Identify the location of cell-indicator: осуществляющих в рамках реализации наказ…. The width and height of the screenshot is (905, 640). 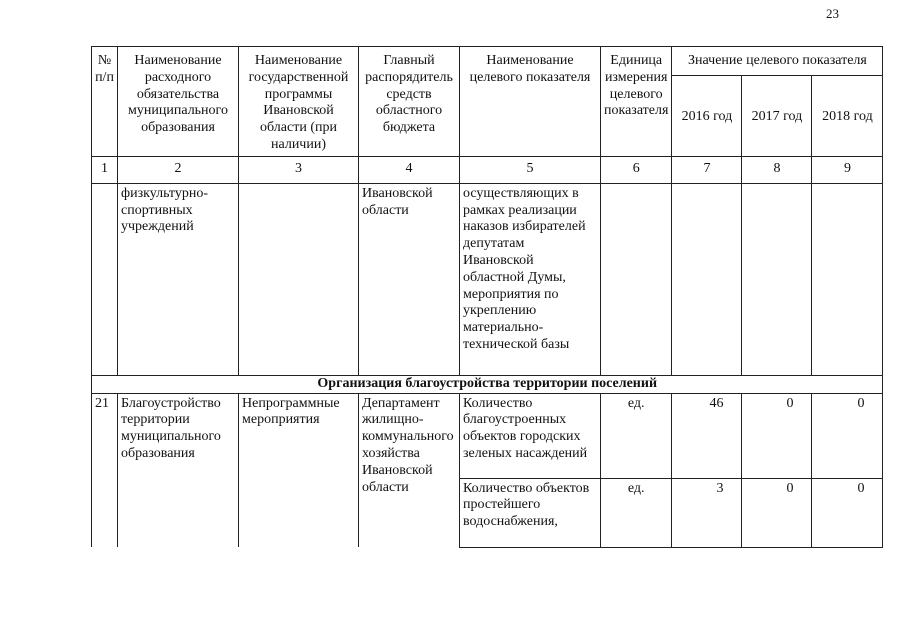
(530, 279).